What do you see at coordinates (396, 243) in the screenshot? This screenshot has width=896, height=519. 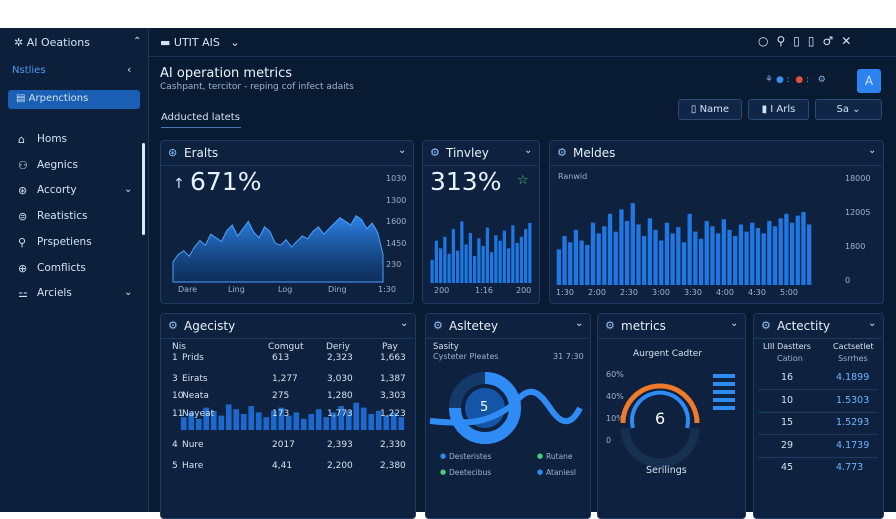 I see `y-label: 1450` at bounding box center [396, 243].